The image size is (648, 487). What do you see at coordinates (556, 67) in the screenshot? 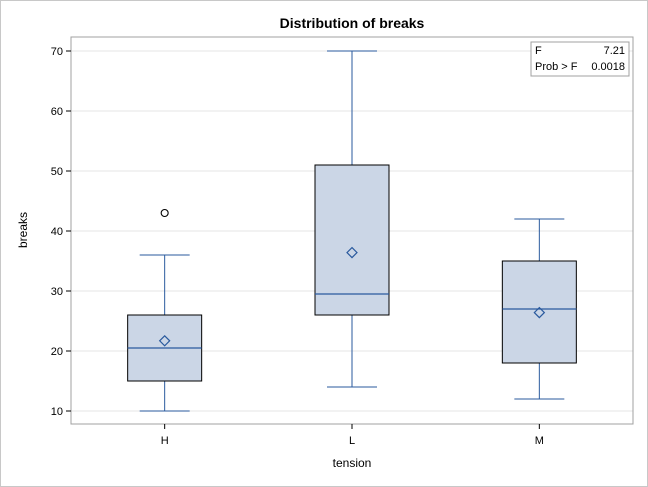
I see `stats-prob-label: Prob > F` at bounding box center [556, 67].